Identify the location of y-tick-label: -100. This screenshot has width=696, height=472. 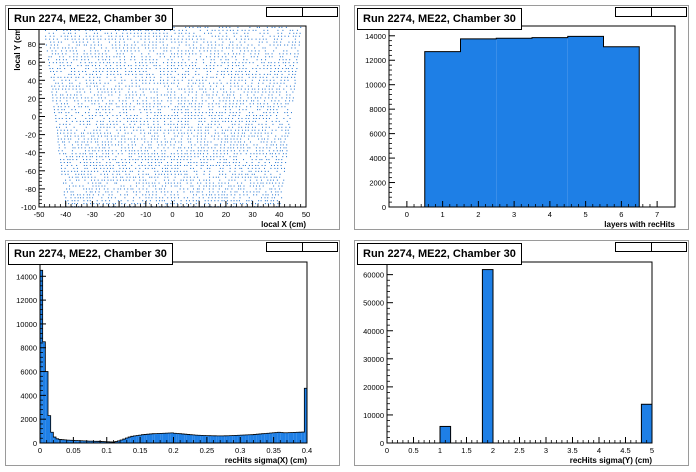
(28, 207).